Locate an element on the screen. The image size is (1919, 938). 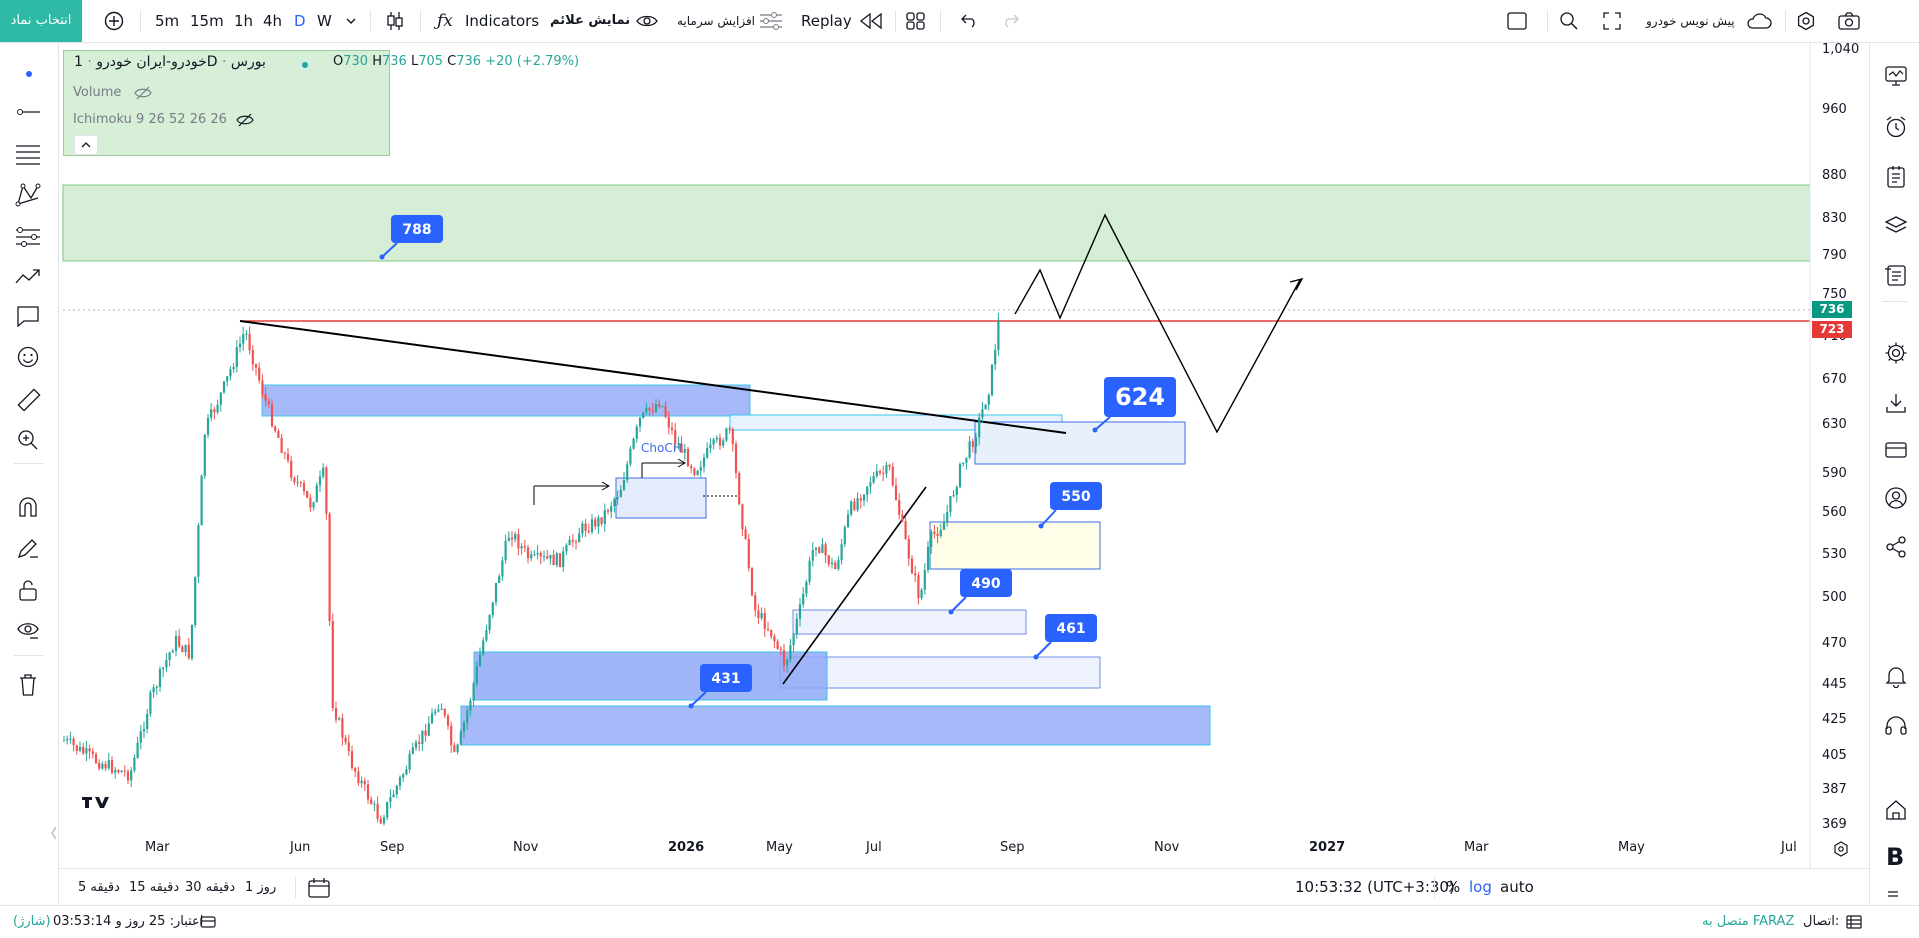
axis-settings-icon is located at coordinates (1841, 849).